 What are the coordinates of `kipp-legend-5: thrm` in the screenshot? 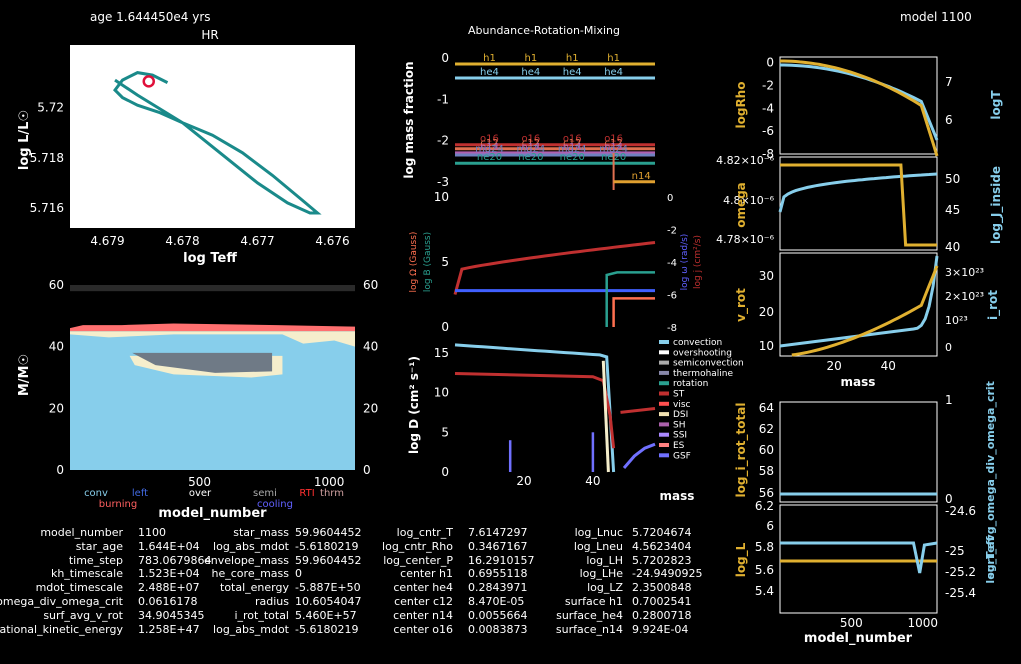 It's located at (332, 493).